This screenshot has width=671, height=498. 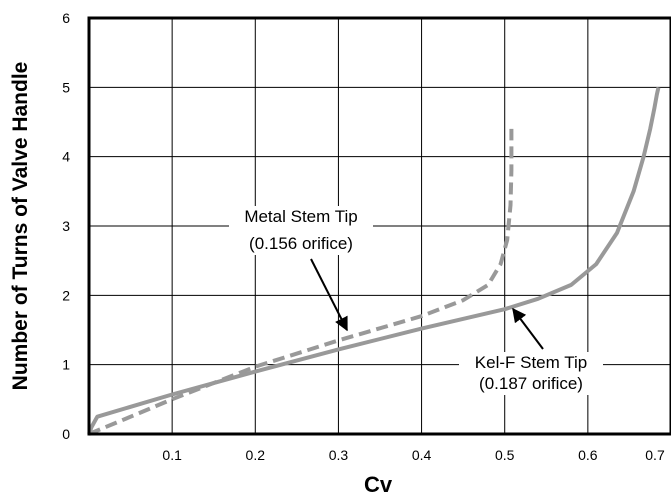 I want to click on x-tick-label: 0.4, so click(x=422, y=455).